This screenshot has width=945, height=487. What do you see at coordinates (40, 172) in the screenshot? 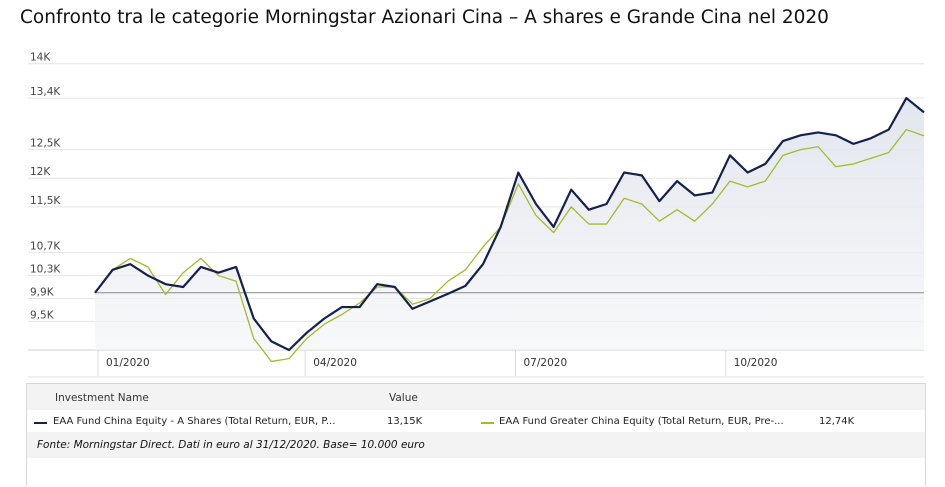
I see `y-tick-label-3: 12K` at bounding box center [40, 172].